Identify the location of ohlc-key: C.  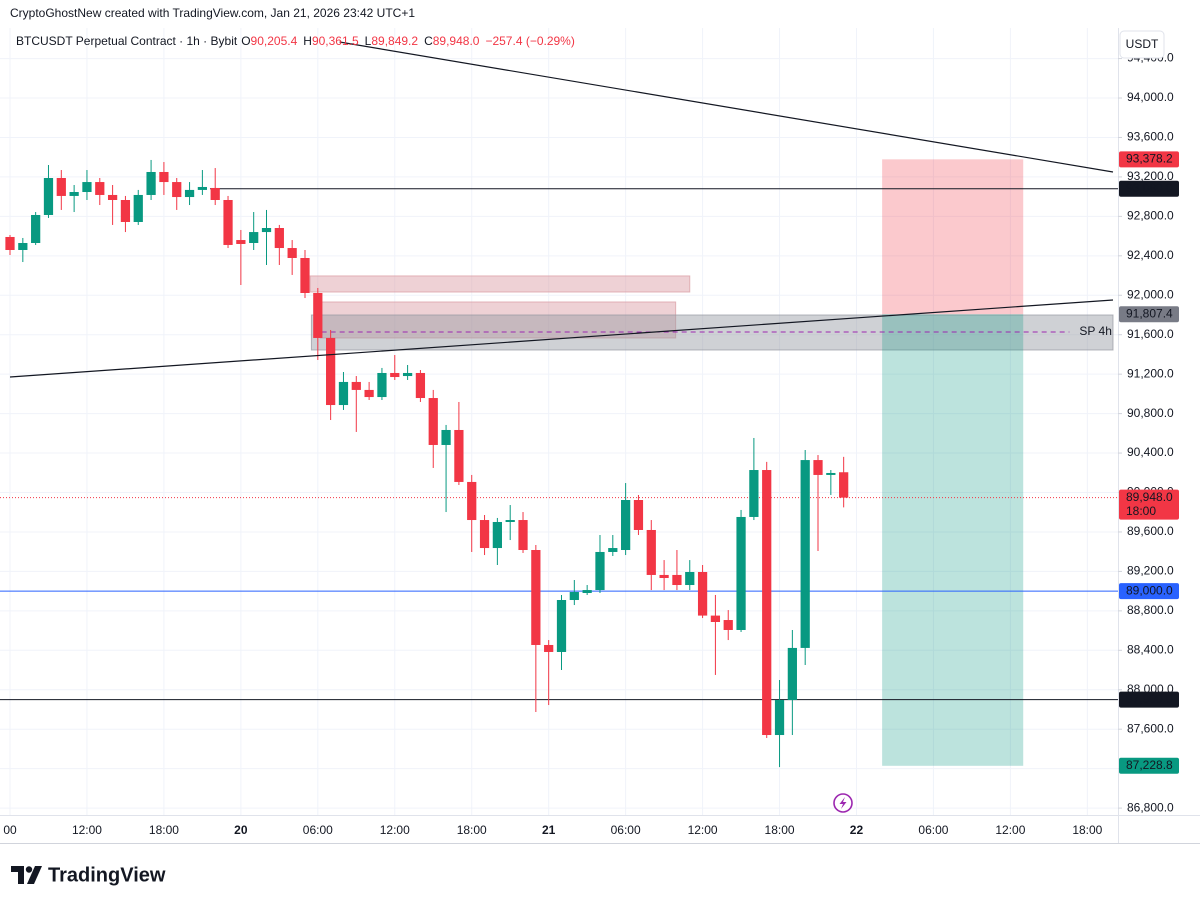
(428, 41).